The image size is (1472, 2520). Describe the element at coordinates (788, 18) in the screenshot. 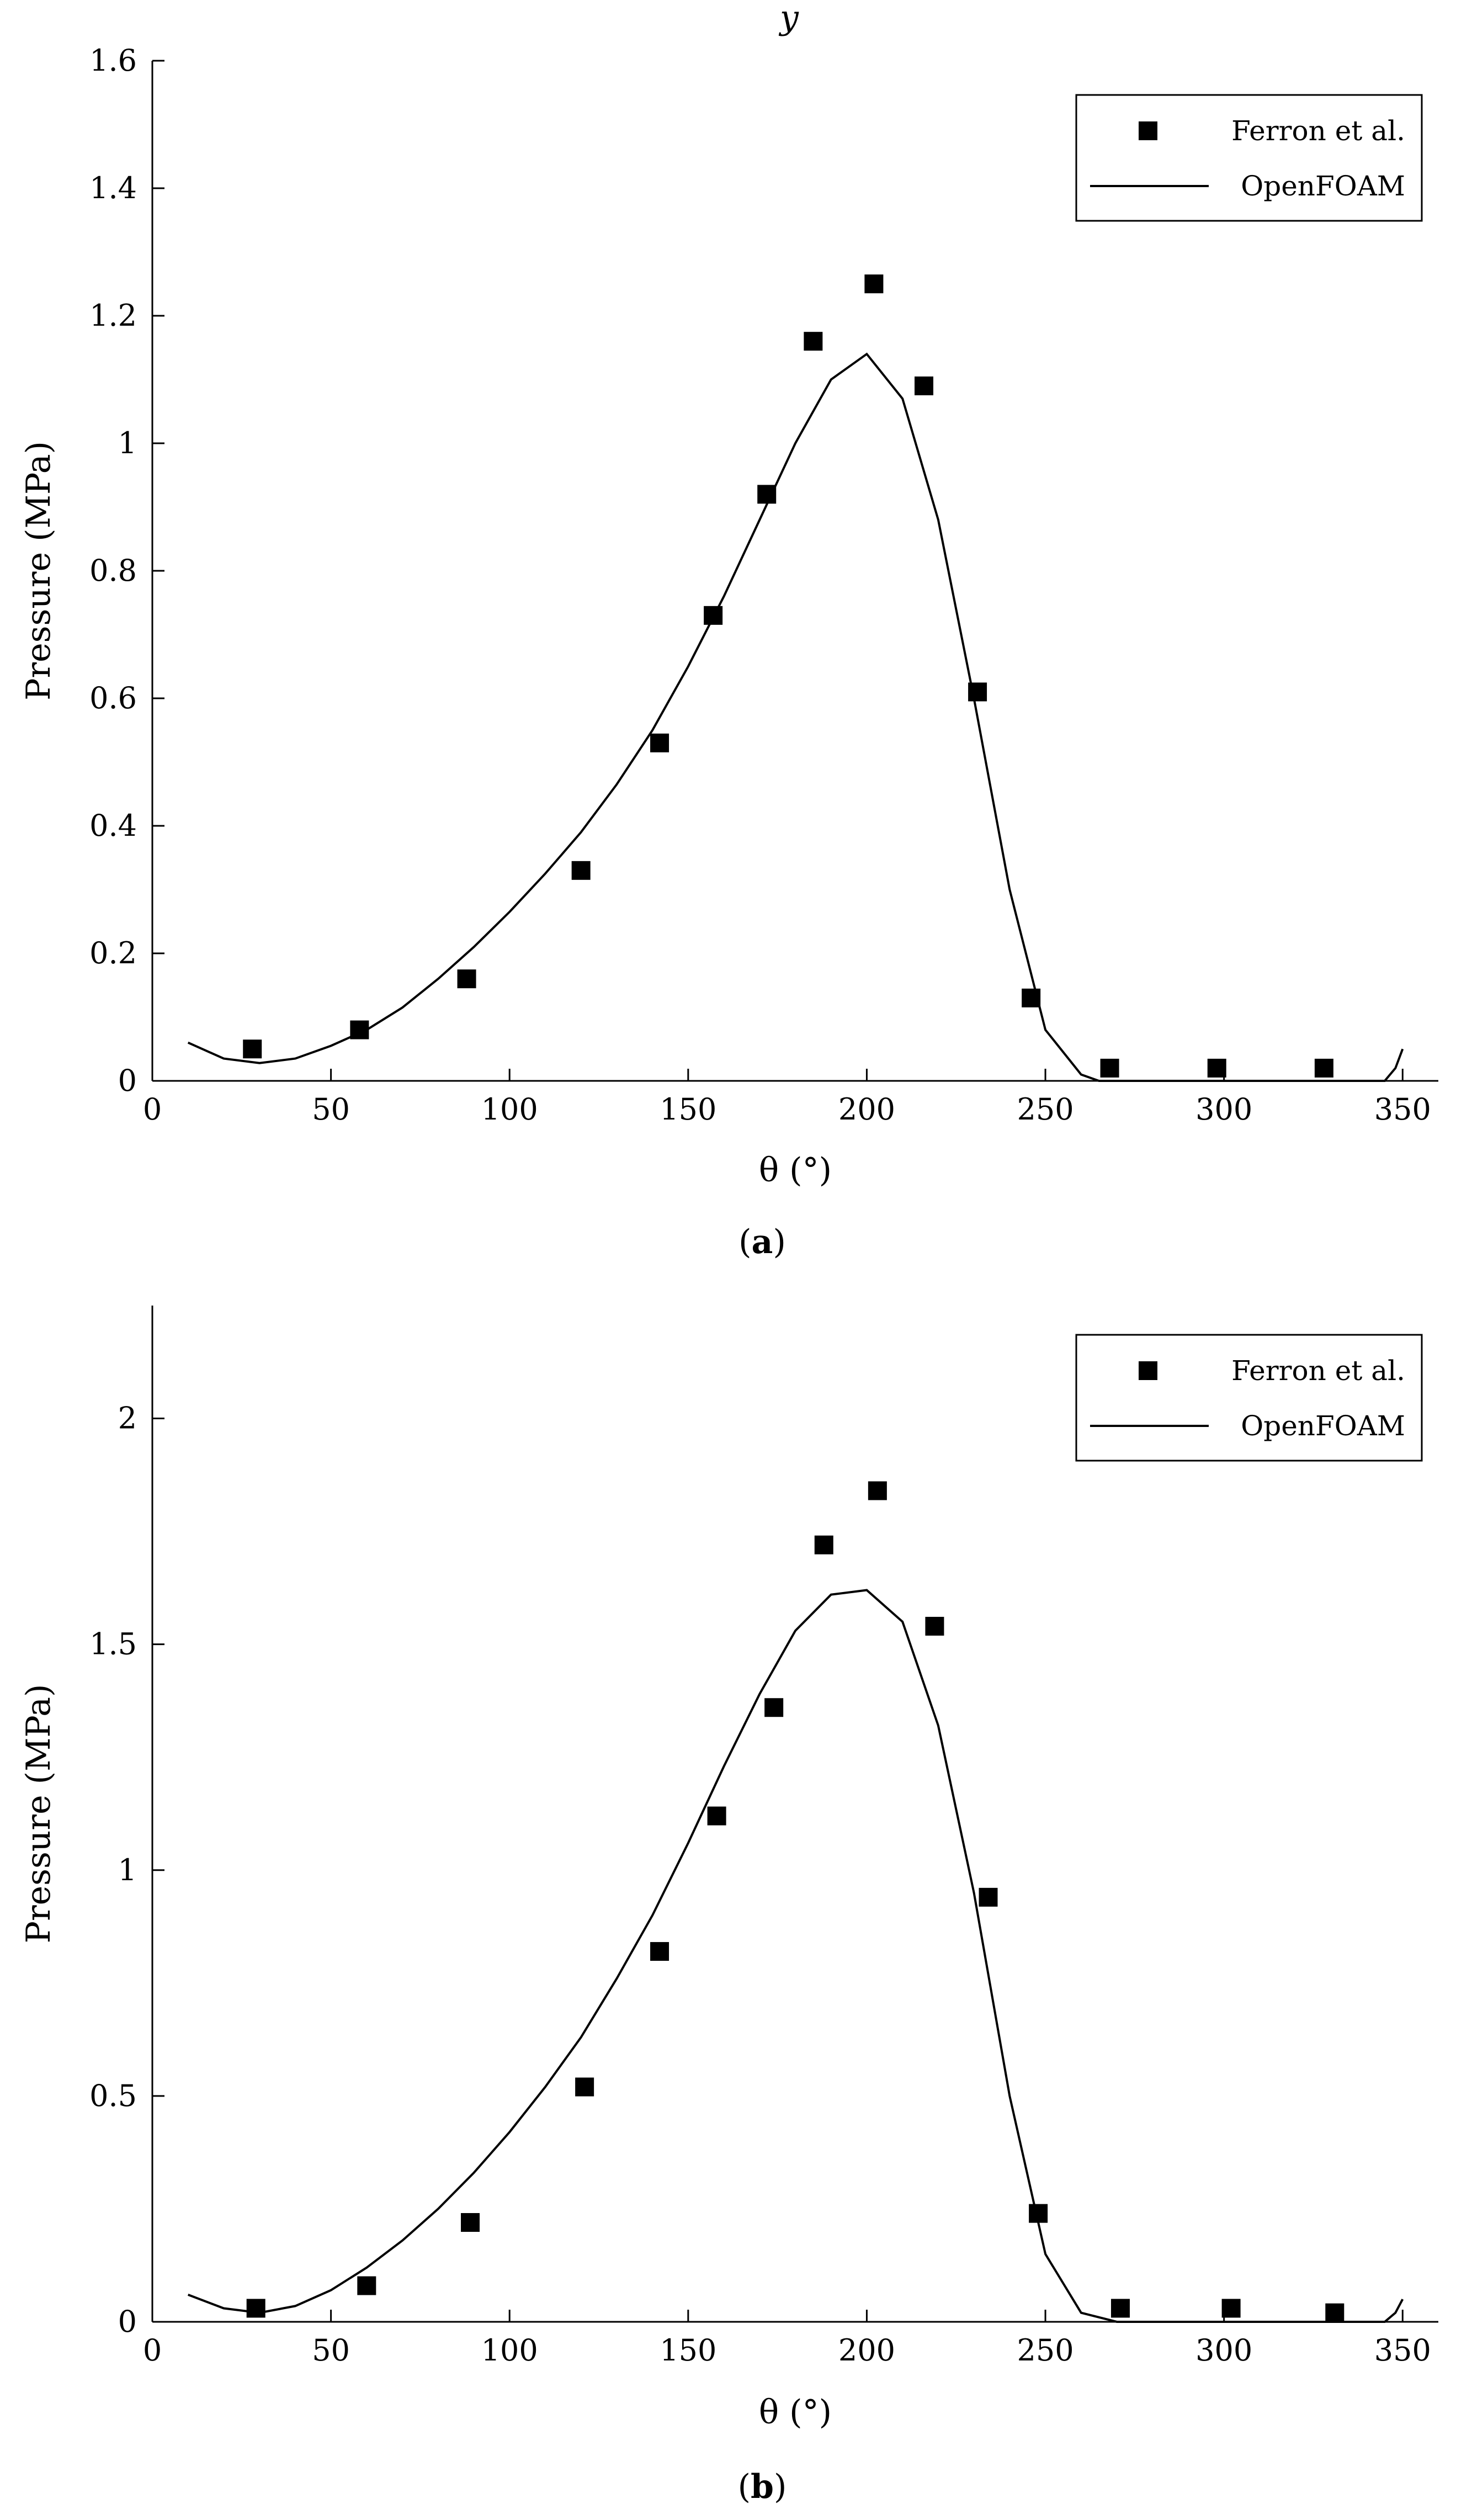

I see `partial-header-text: y` at that location.